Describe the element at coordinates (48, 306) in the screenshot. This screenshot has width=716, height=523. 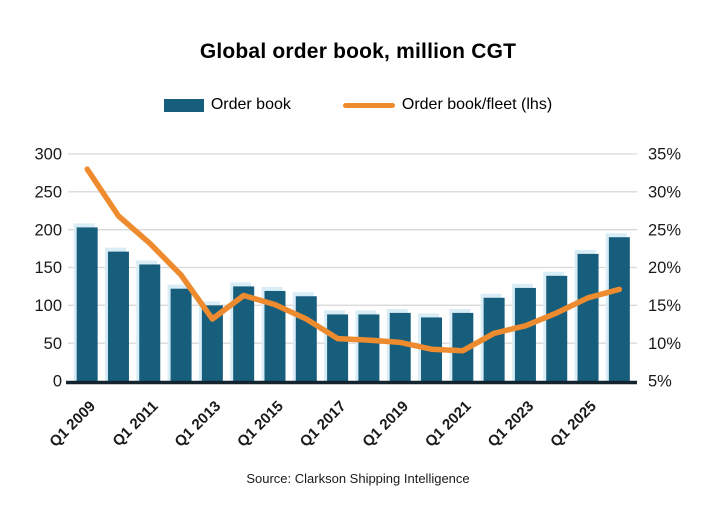
I see `y-axis-tick-label: 100` at that location.